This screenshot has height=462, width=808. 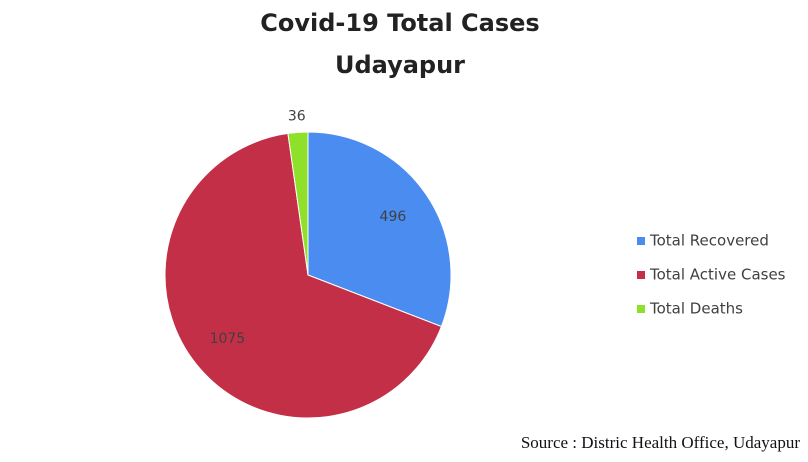 I want to click on data-label: 1075, so click(x=228, y=339).